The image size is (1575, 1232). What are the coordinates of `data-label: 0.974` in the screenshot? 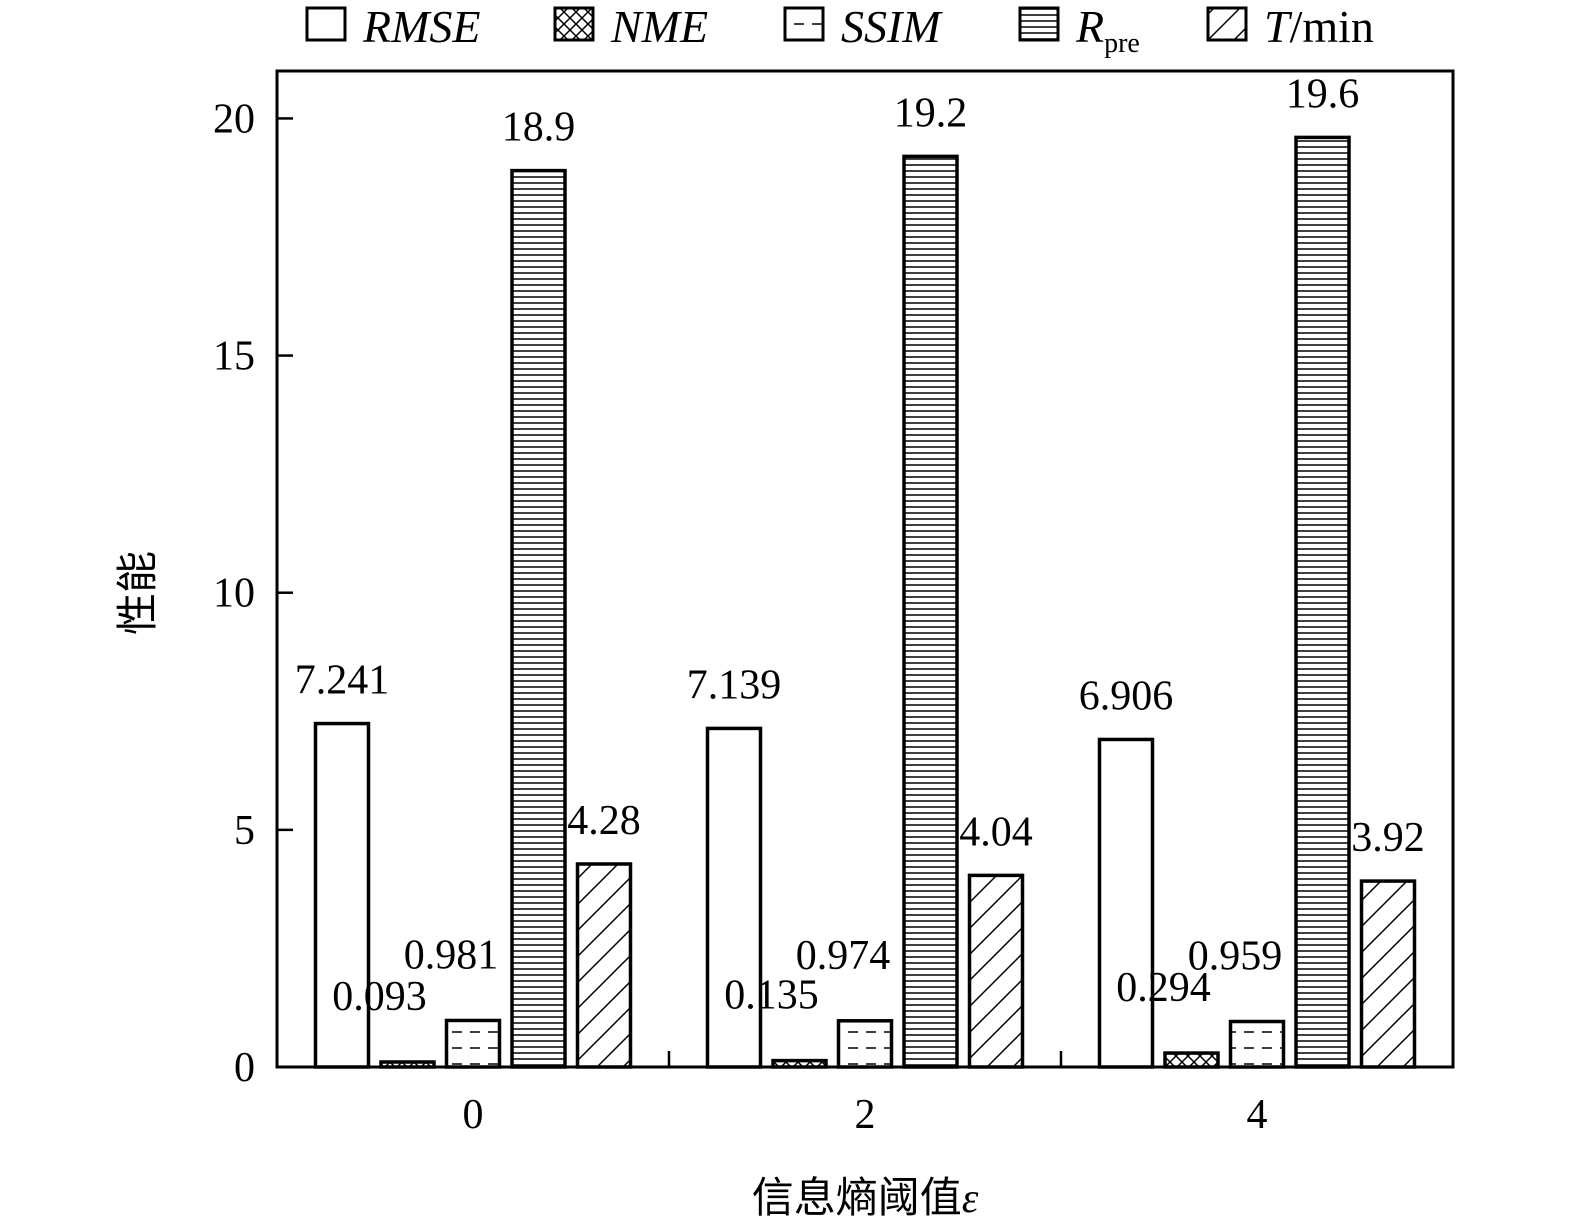 It's located at (843, 956).